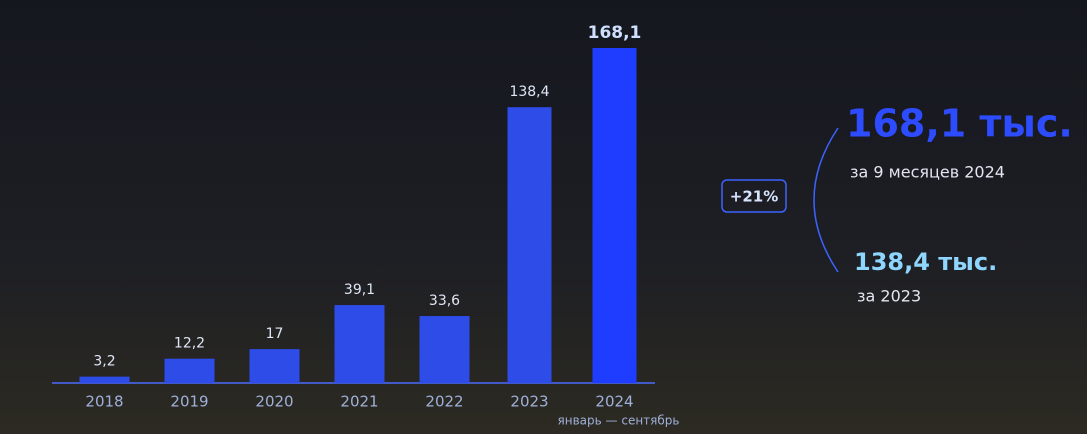  Describe the element at coordinates (444, 301) in the screenshot. I see `value-label: 33,6` at that location.